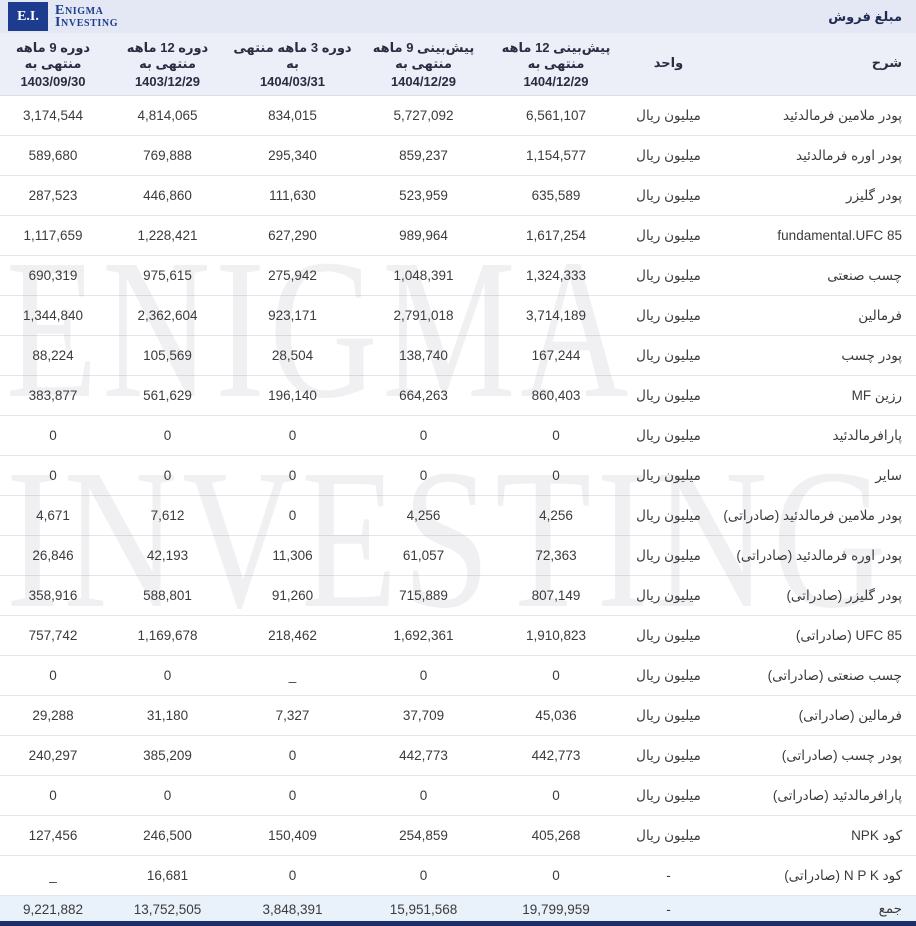 The height and width of the screenshot is (926, 916). What do you see at coordinates (167, 875) in the screenshot?
I see `row-value-period-12m: 16,681` at bounding box center [167, 875].